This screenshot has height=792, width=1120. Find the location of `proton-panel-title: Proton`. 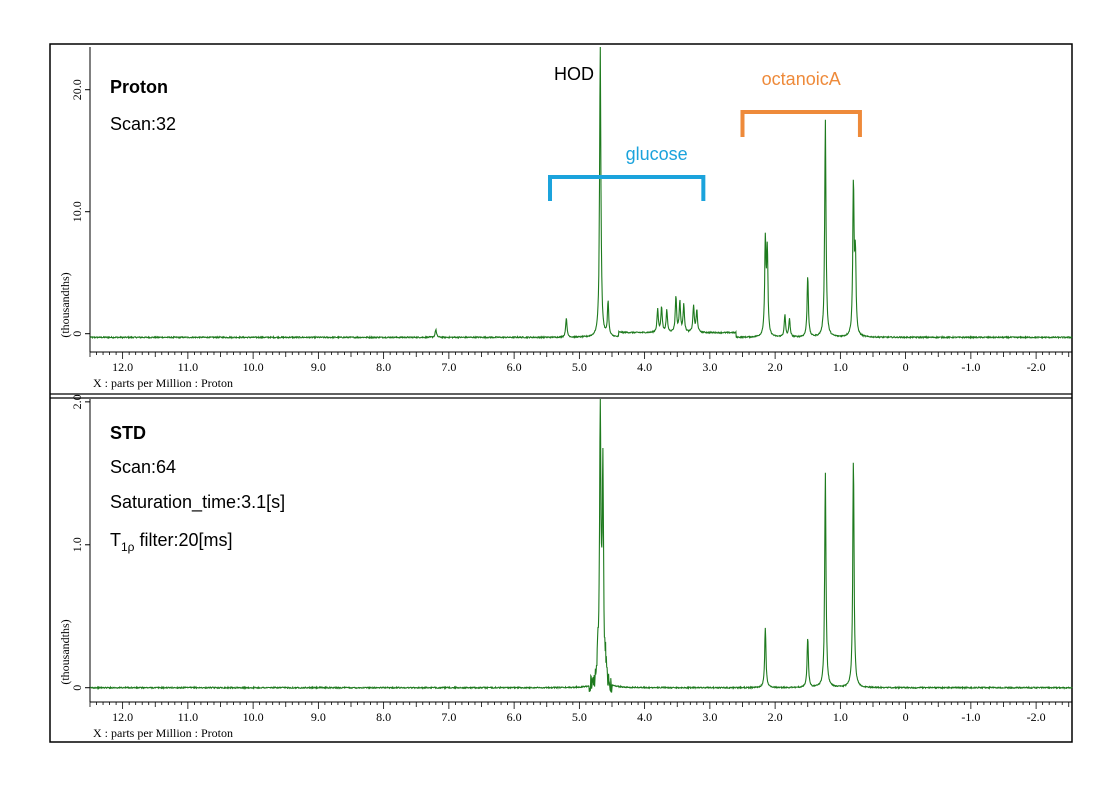

proton-panel-title: Proton is located at coordinates (139, 87).